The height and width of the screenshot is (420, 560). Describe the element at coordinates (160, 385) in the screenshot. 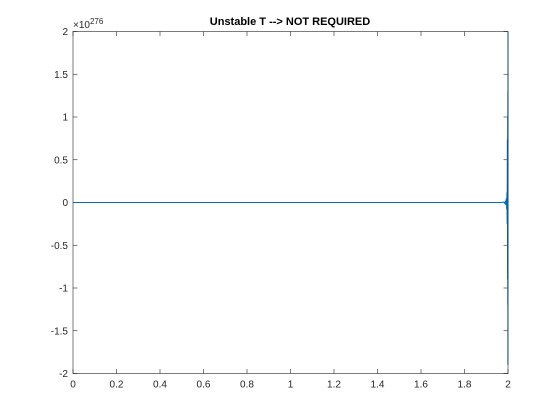

I see `x-tick-label: 0.4` at that location.